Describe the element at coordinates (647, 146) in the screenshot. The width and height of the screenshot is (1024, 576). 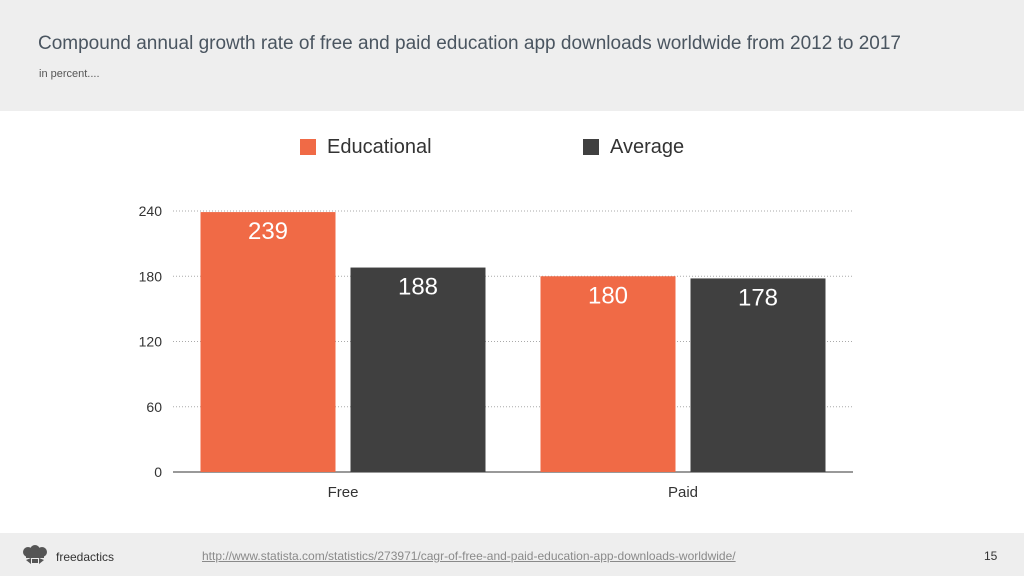
I see `legend-label-average: Average` at that location.